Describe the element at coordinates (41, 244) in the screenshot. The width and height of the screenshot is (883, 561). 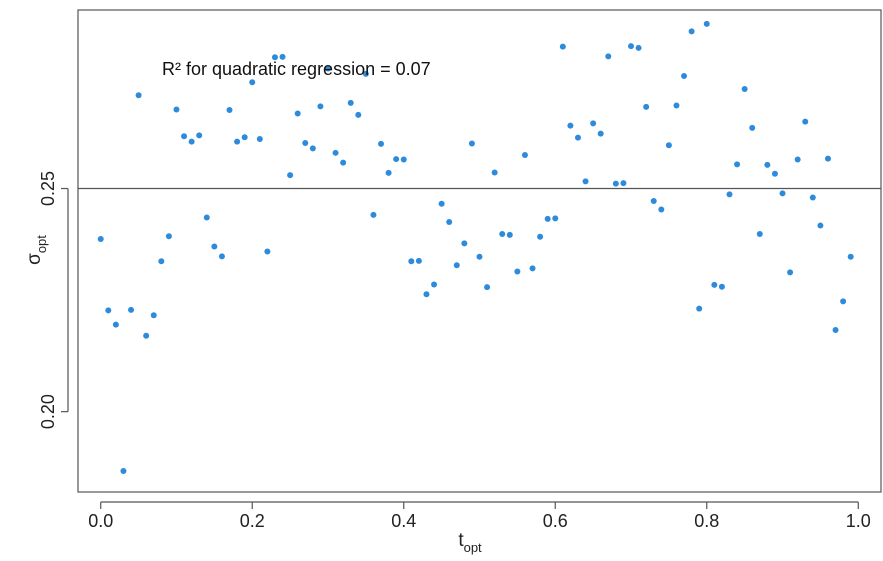
I see `y-axis-title-sub: opt` at that location.